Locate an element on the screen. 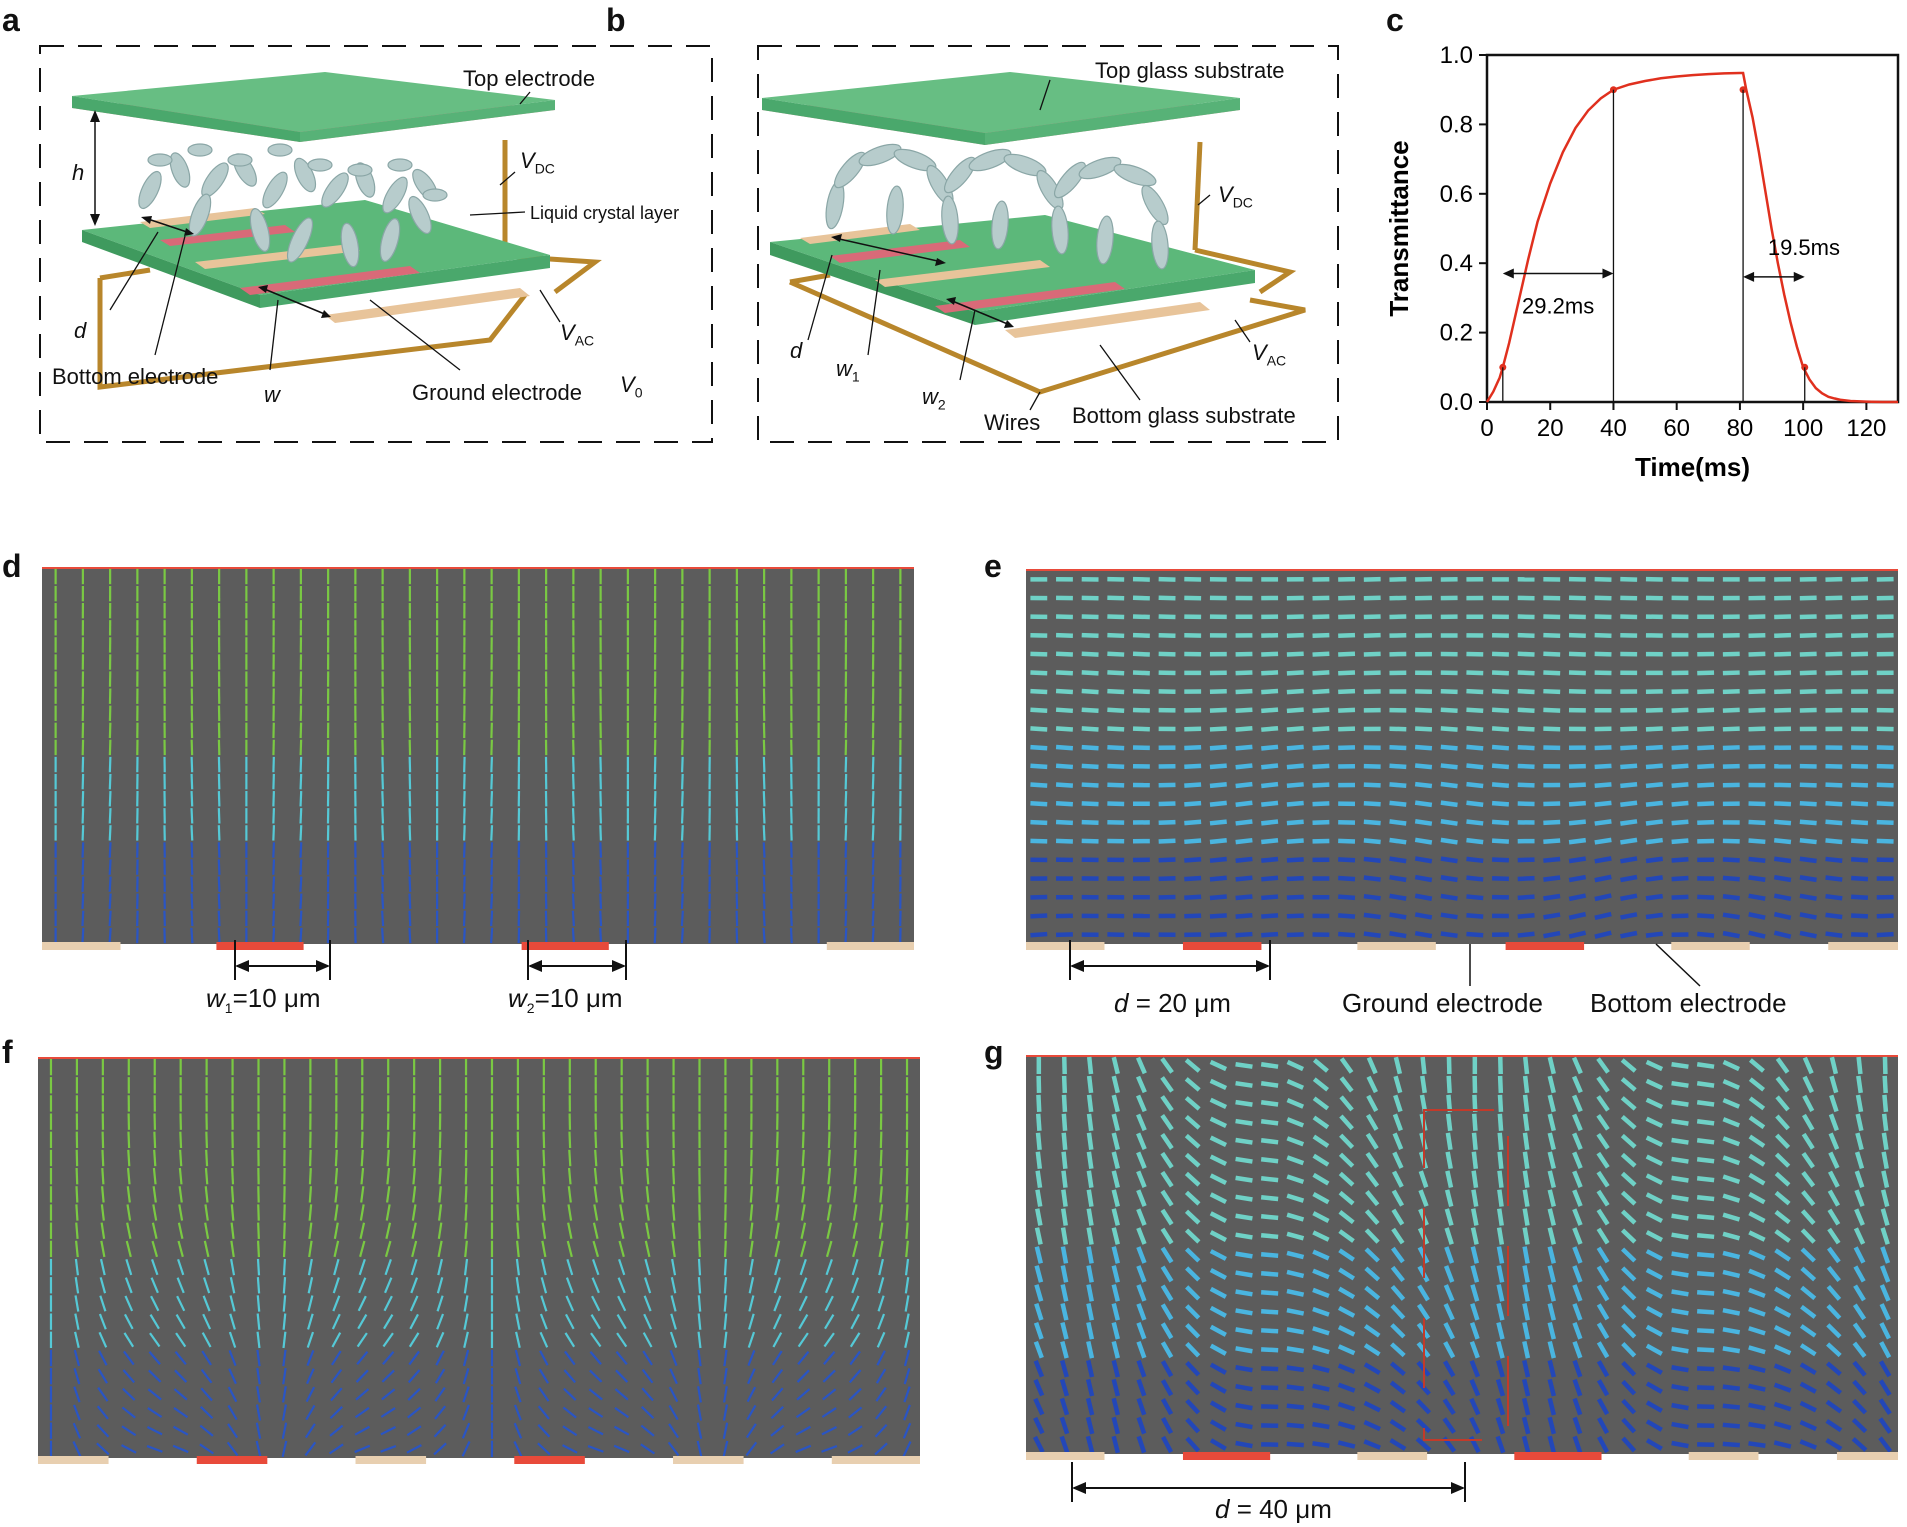  interval-label: 29.2ms is located at coordinates (1558, 305).